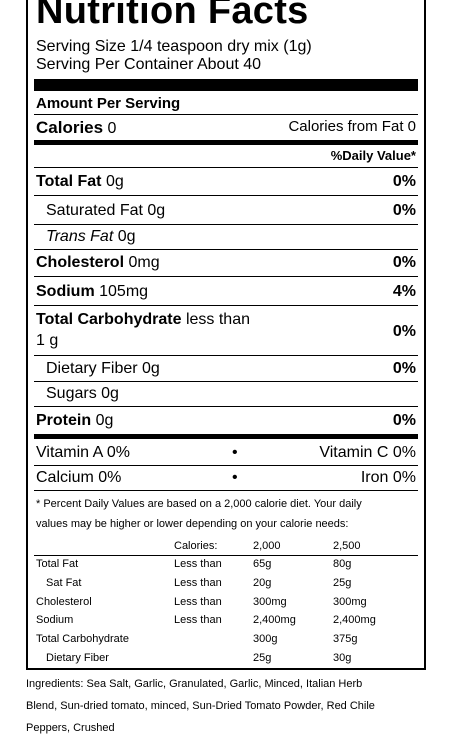  I want to click on dv-table-nutrient: Sodium, so click(55, 620).